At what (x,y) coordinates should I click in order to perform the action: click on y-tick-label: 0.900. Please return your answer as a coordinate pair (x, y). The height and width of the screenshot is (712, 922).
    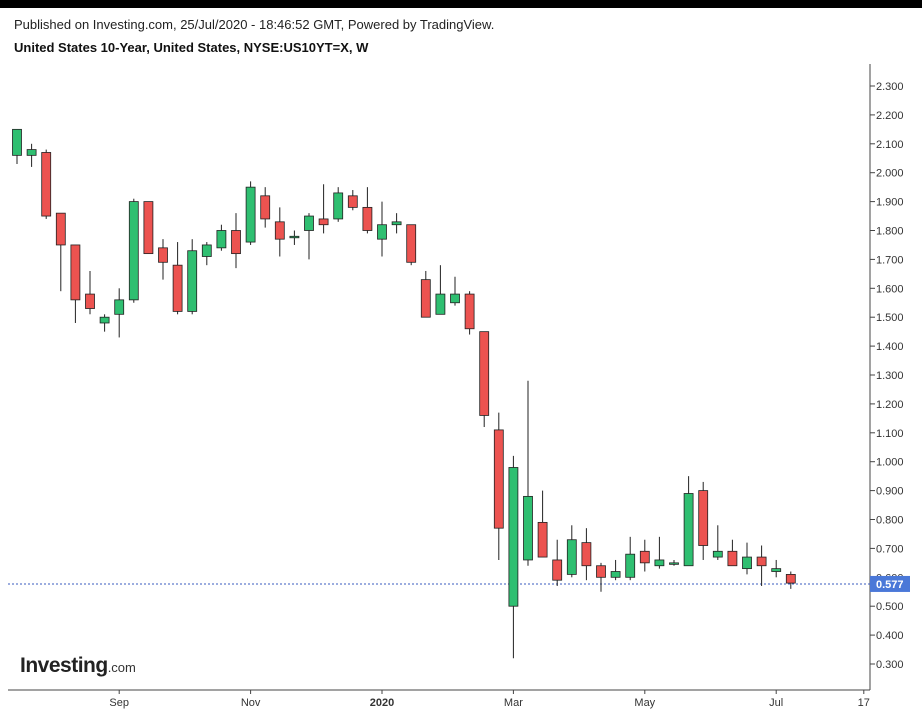
    Looking at the image, I should click on (890, 492).